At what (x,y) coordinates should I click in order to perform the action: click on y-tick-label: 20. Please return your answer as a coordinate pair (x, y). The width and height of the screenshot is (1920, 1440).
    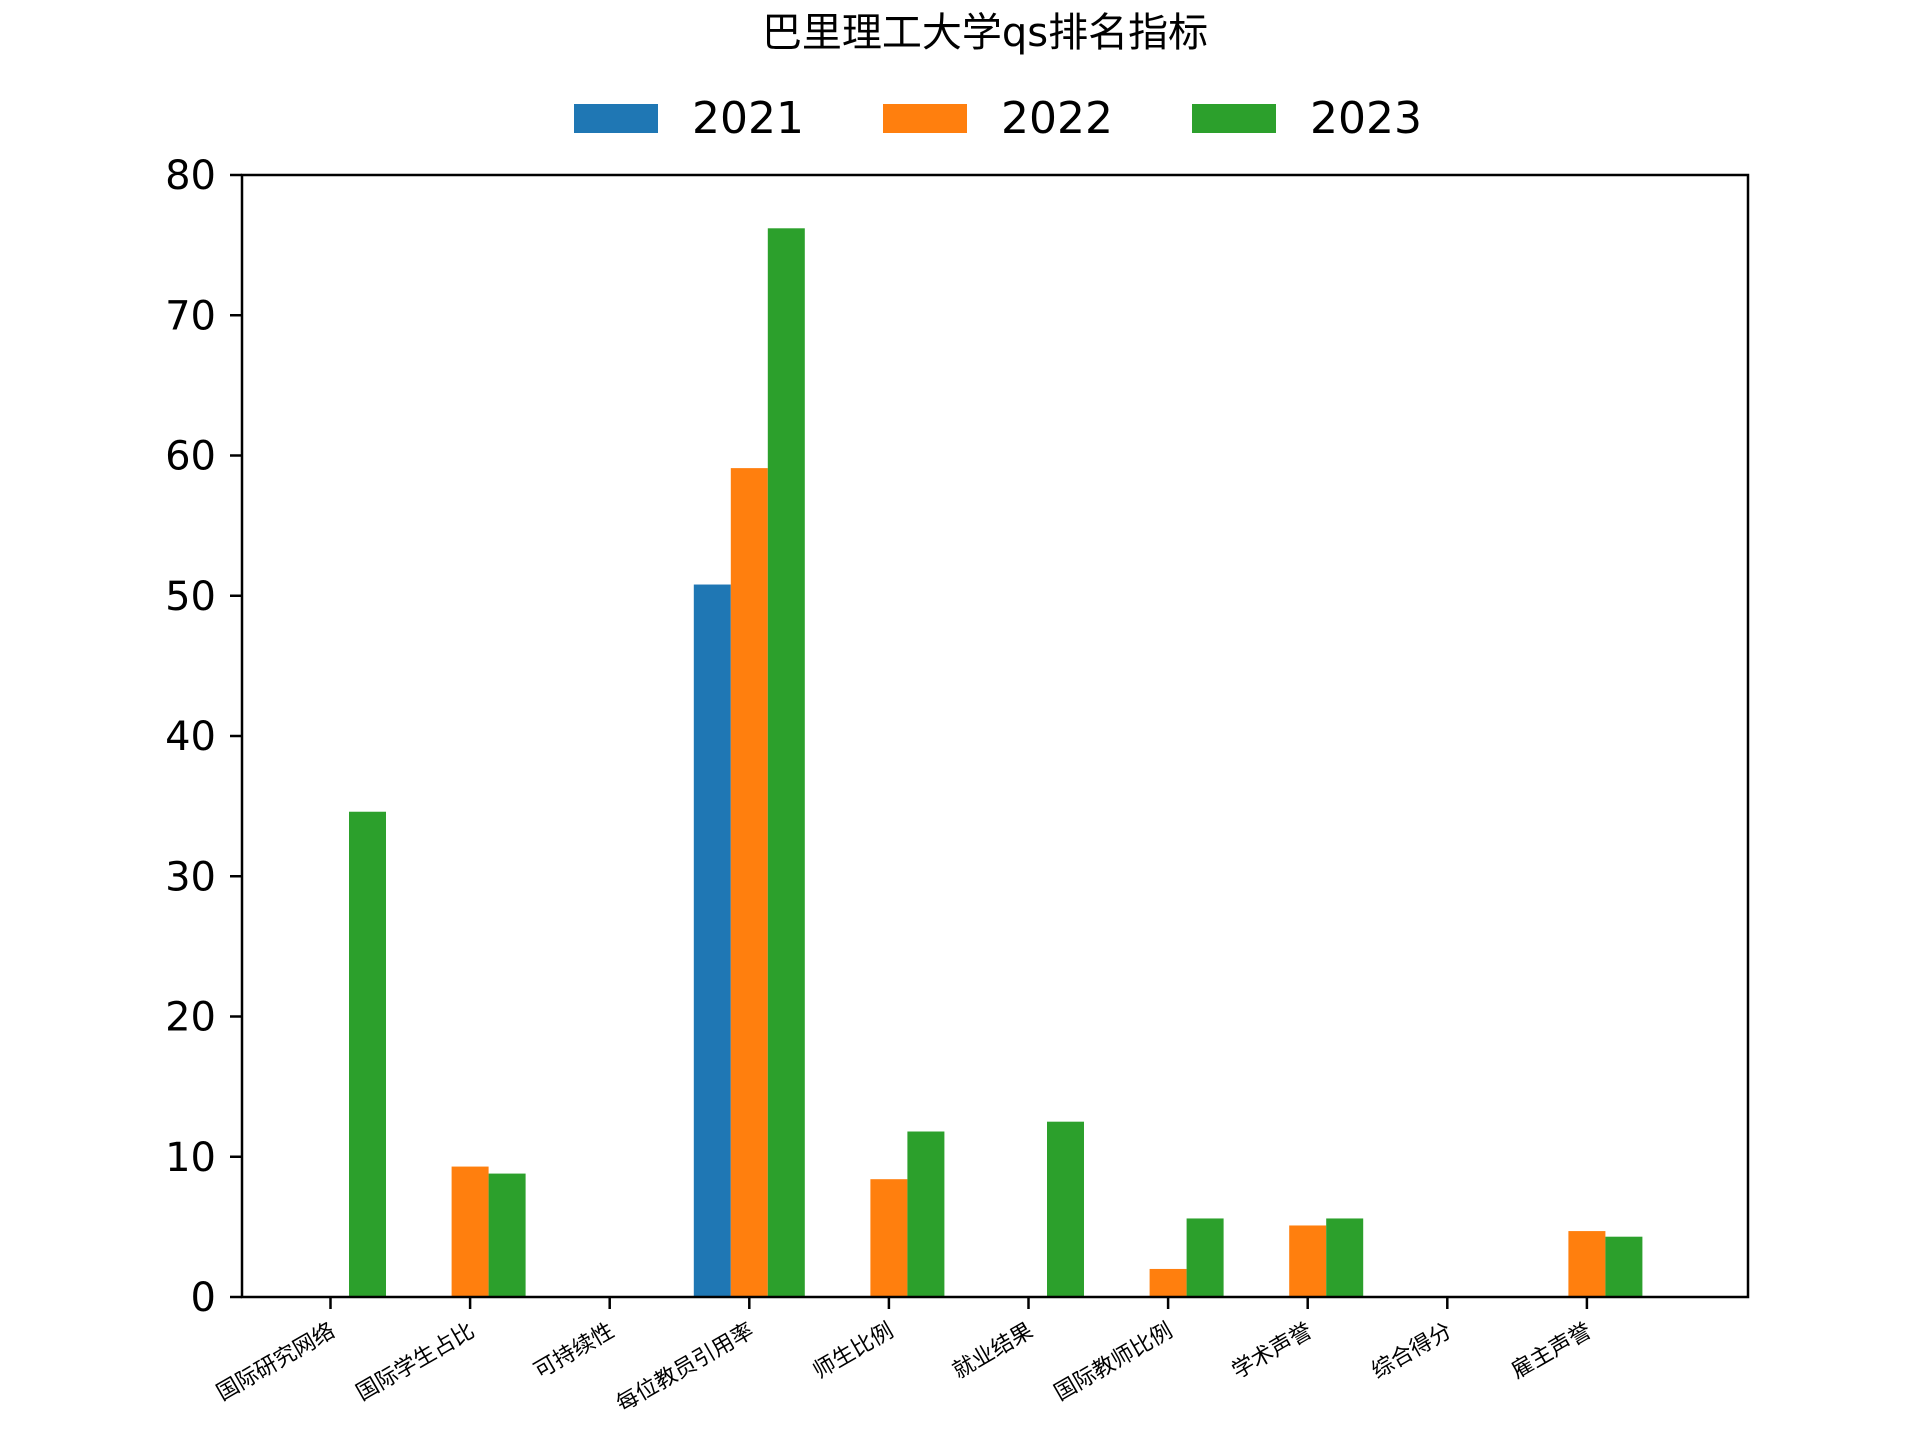
    Looking at the image, I should click on (190, 1018).